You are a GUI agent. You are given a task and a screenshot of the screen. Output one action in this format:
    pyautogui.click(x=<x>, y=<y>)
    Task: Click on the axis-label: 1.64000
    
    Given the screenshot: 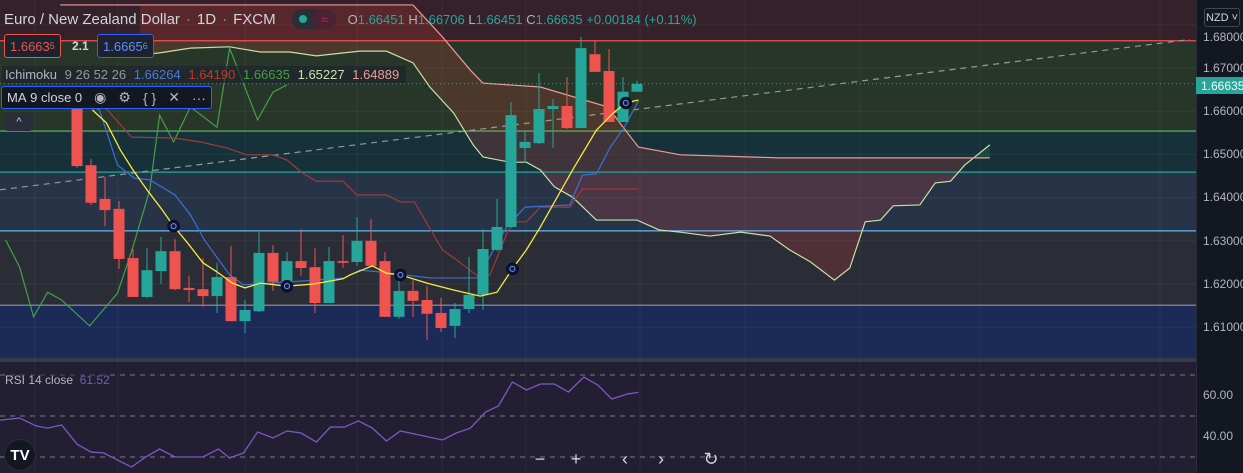 What is the action you would take?
    pyautogui.click(x=1223, y=197)
    